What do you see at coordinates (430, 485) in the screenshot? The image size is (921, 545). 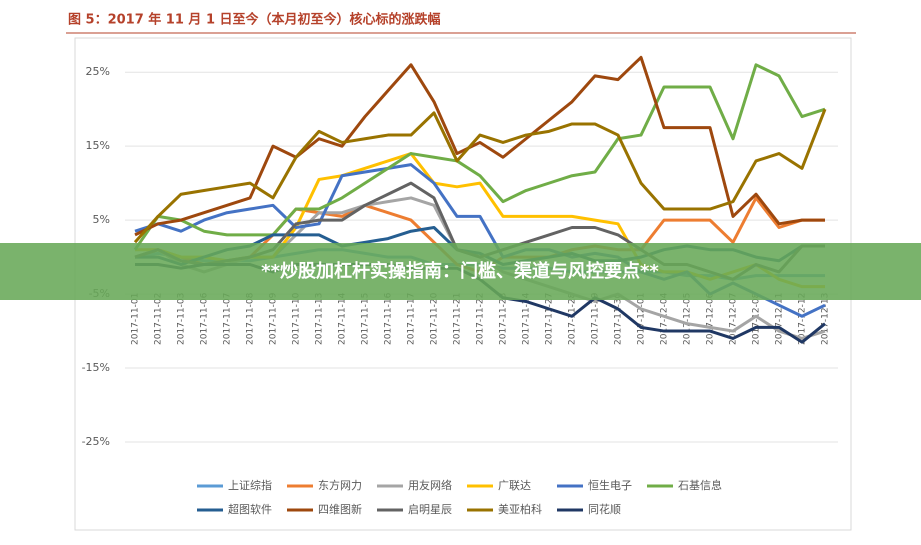 I see `legend-label: 用友网络` at bounding box center [430, 485].